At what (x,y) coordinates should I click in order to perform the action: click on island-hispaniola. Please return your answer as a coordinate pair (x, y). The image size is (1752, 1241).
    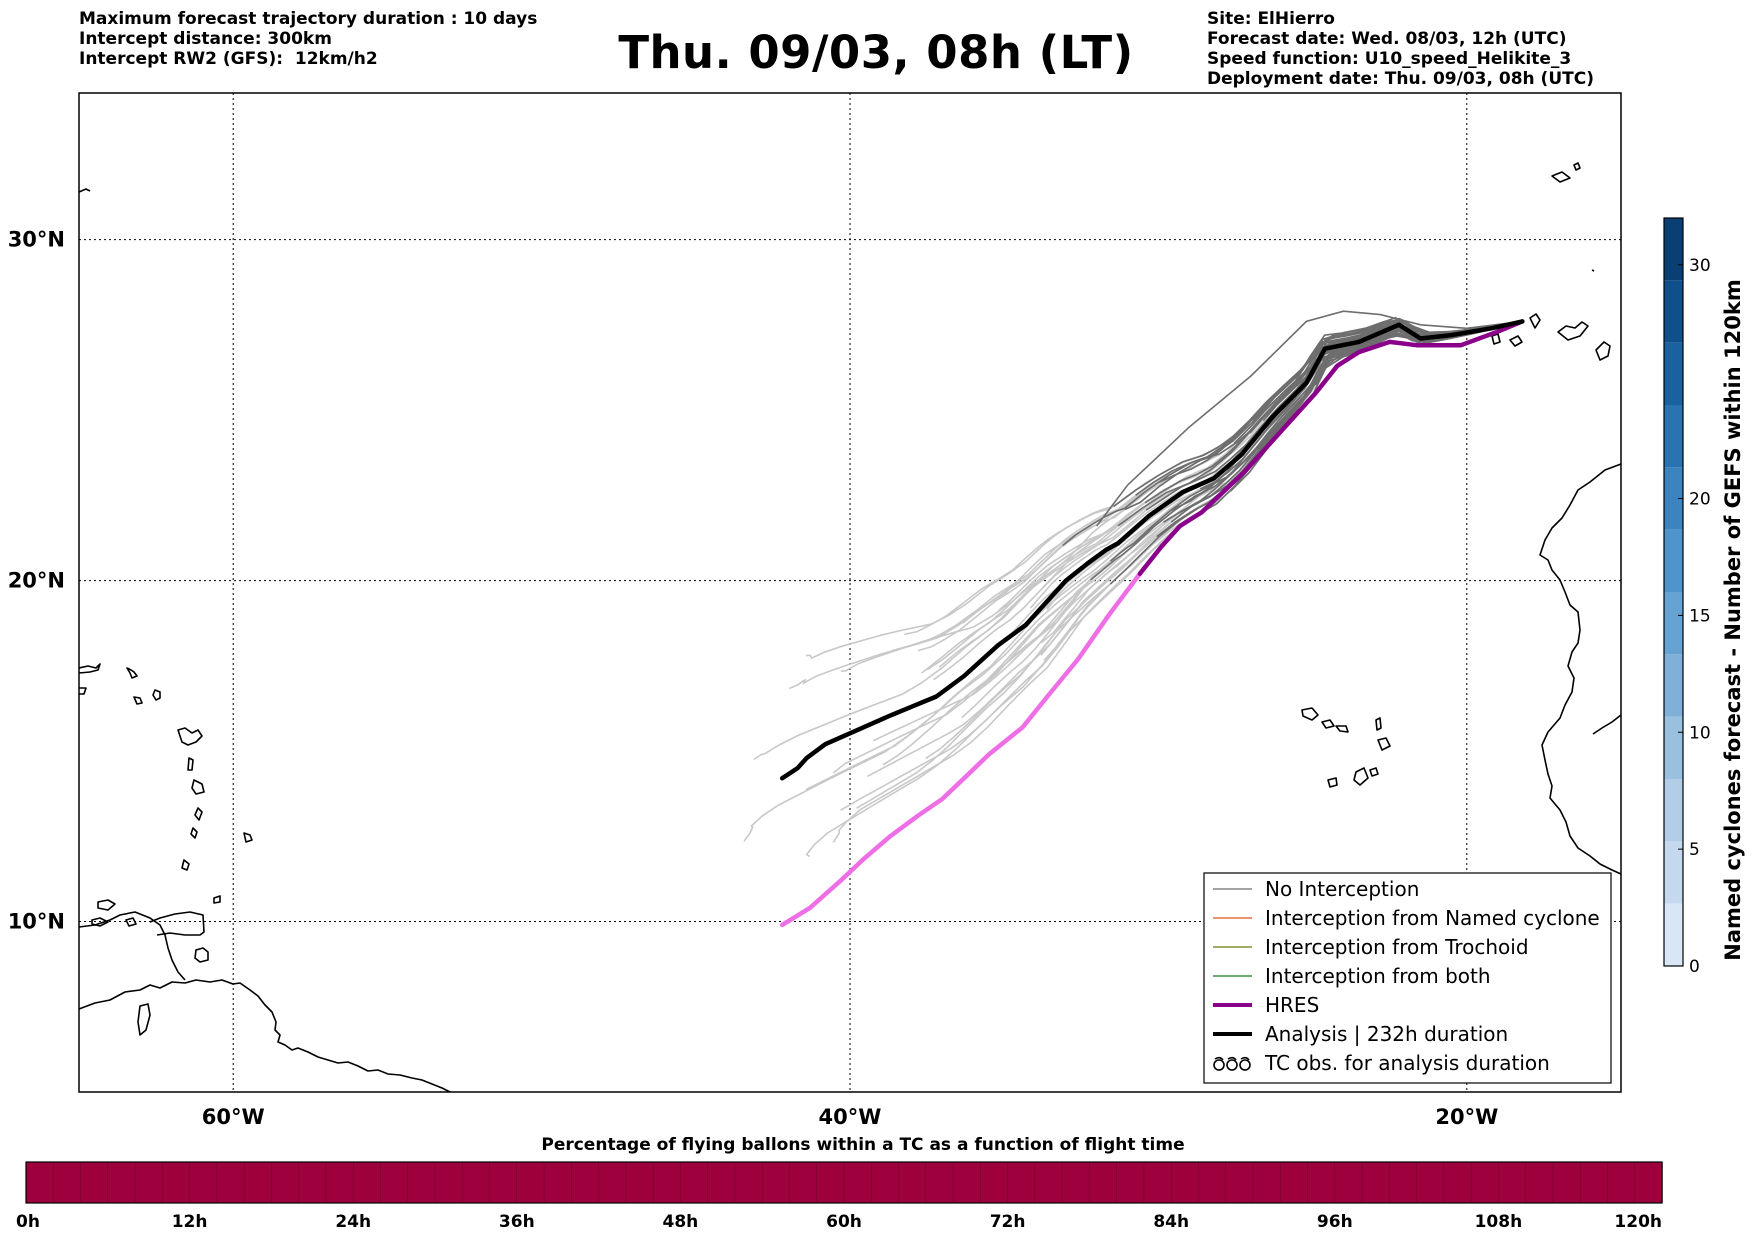
    Looking at the image, I should click on (83, 691).